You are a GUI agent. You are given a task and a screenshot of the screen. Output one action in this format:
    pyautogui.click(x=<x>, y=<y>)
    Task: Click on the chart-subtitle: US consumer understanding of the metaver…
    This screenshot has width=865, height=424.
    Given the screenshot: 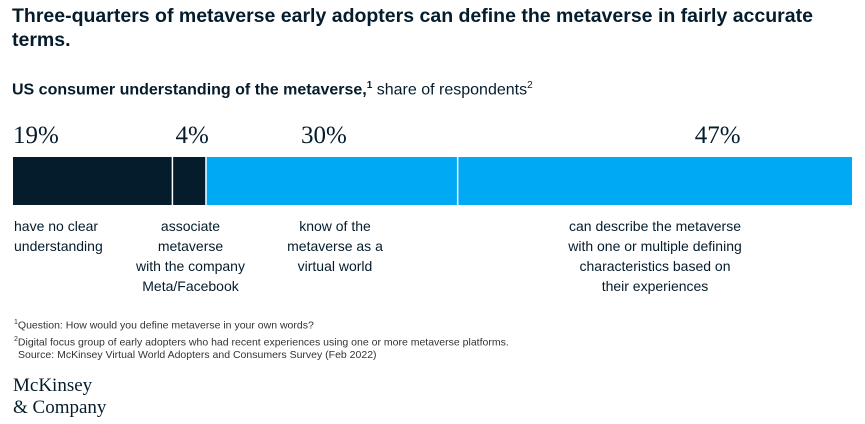 What is the action you would take?
    pyautogui.click(x=272, y=88)
    